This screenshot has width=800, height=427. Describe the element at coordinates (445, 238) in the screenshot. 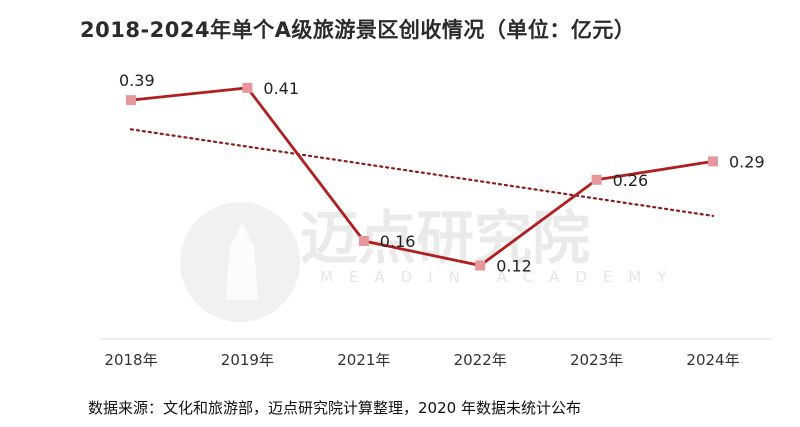

I see `watermark-text: 迈点研究院` at that location.